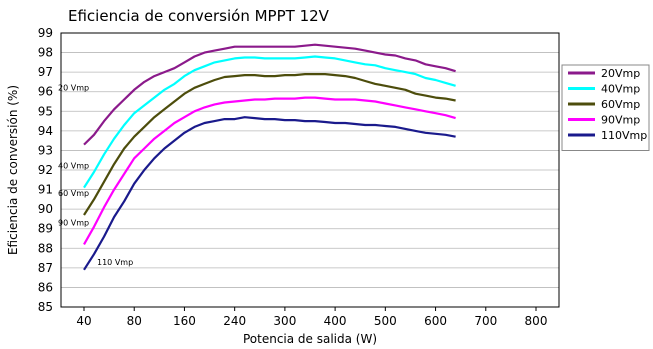 The image size is (653, 349). Describe the element at coordinates (620, 89) in the screenshot. I see `legend-label: 40Vmp` at that location.